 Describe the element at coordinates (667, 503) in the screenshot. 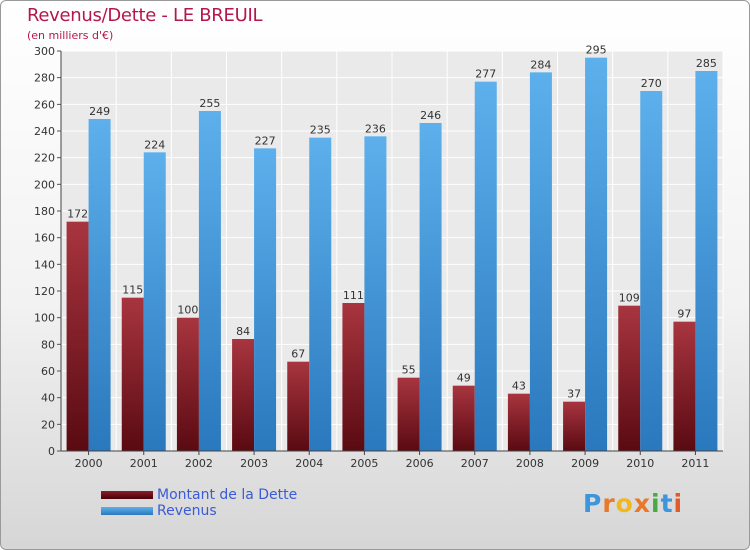

I see `logo-letter: t` at that location.